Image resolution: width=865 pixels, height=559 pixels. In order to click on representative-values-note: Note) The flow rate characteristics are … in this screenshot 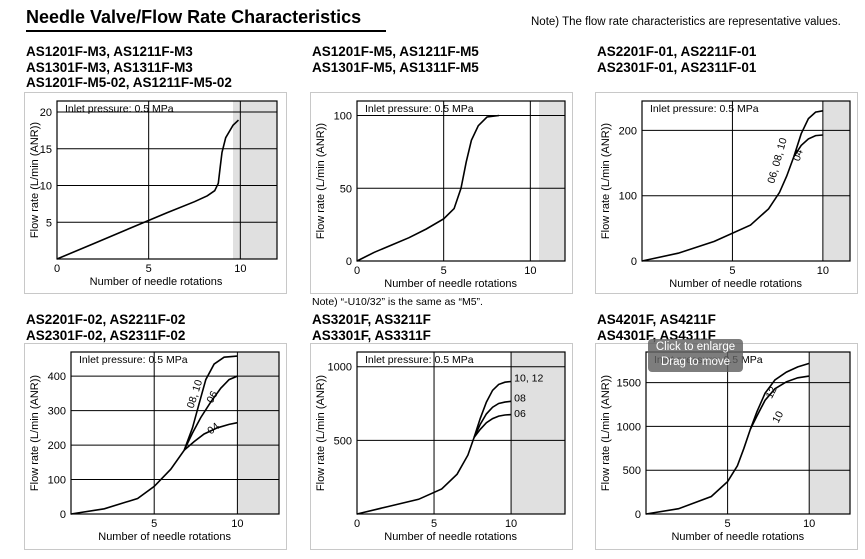, I will do `click(686, 22)`.